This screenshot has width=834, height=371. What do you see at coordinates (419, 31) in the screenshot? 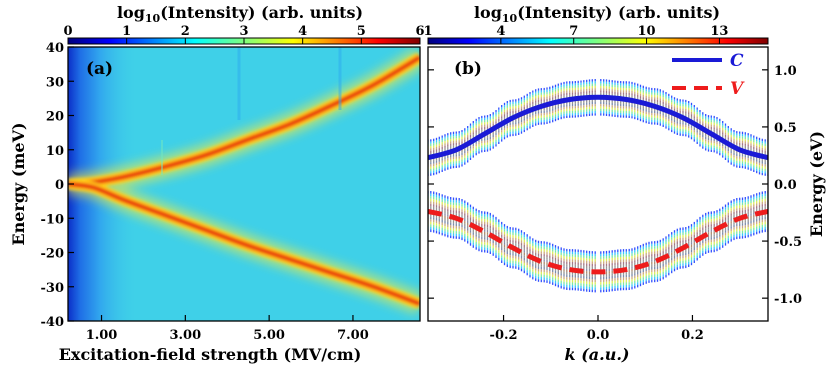
I see `colorbar-tick-label: 6` at bounding box center [419, 31].